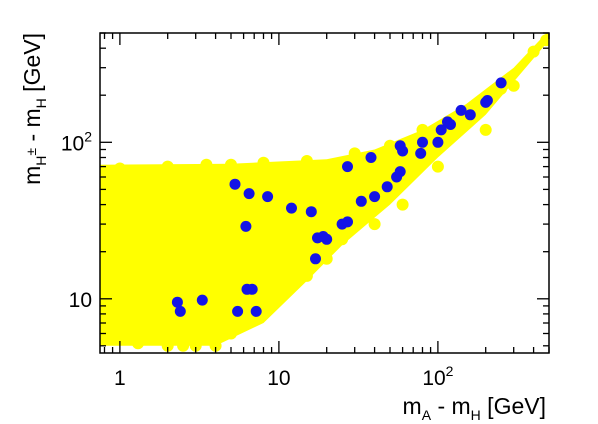 The height and width of the screenshot is (424, 598). What do you see at coordinates (427, 415) in the screenshot?
I see `x-axis-title-sub: A` at bounding box center [427, 415].